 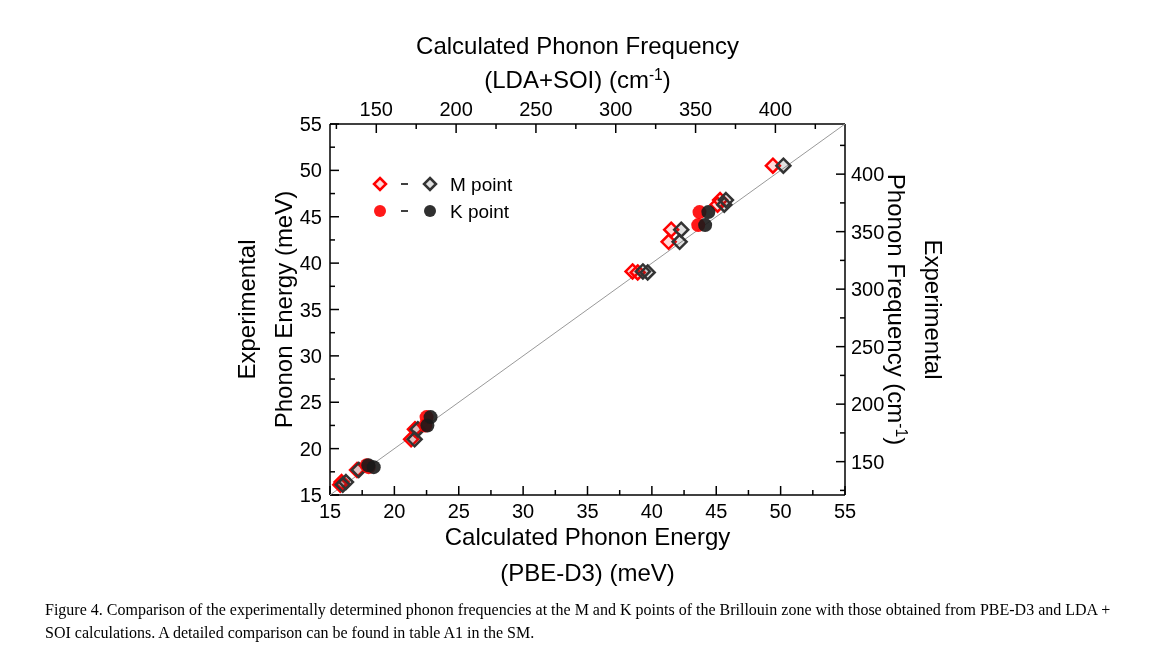 I want to click on x2-tick-label: 400, so click(x=775, y=109).